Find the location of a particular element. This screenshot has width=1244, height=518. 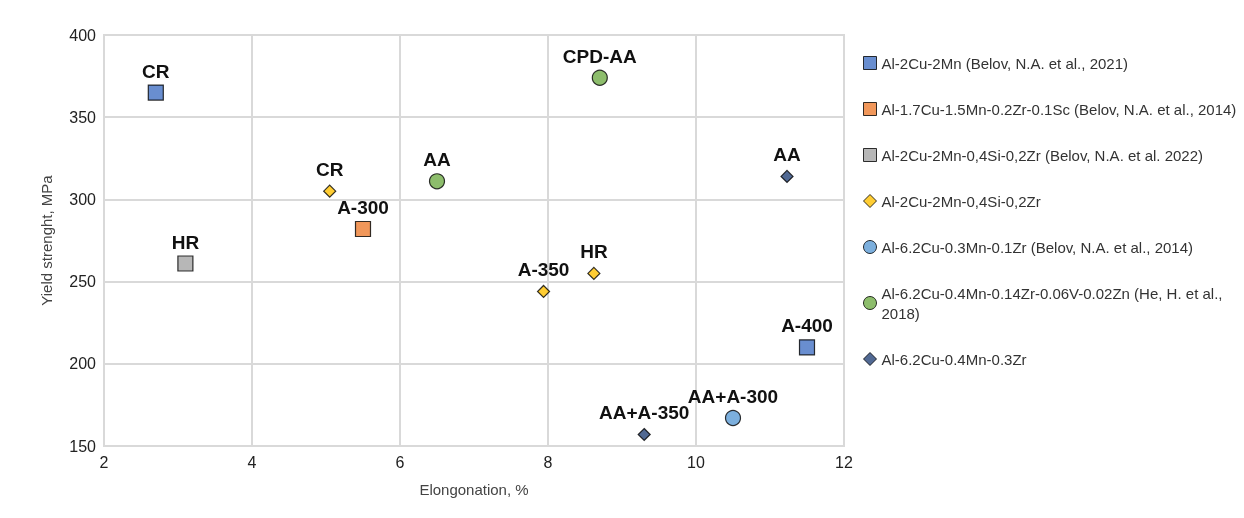

legend-label: Al-2Cu-2Mn-0,4Si-0,2Zr (Belov, N.A. et al. 2022) is located at coordinates (1042, 155).